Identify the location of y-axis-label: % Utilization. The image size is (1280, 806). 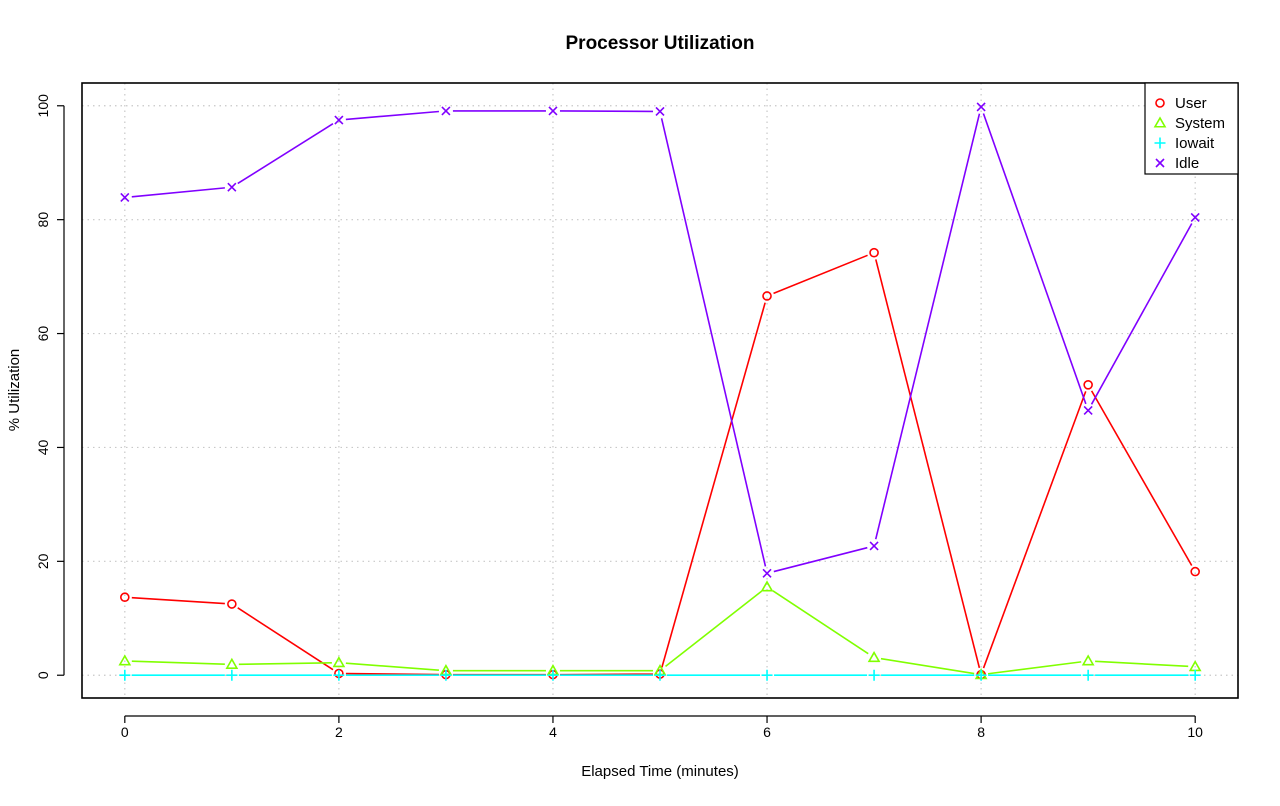
(14, 390).